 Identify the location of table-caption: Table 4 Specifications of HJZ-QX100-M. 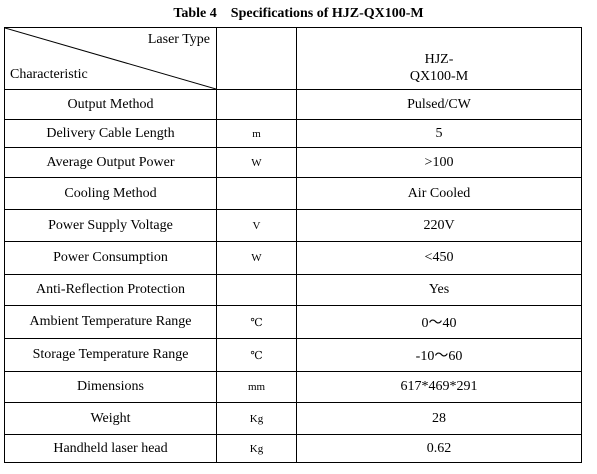
(298, 14).